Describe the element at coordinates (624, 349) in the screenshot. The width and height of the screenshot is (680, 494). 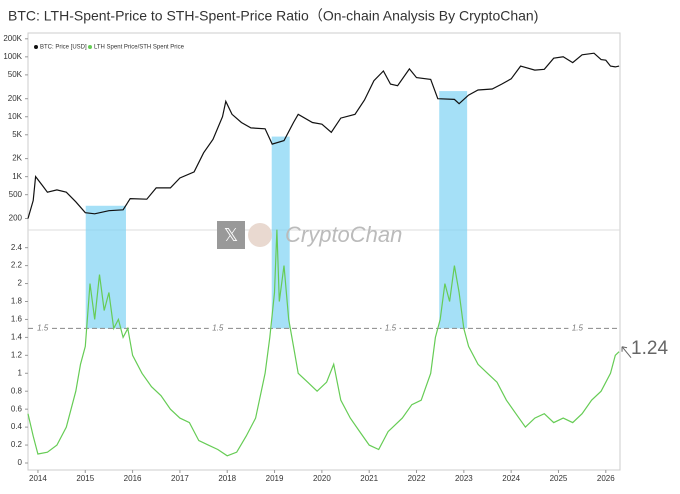
I see `annotation-arrowhead` at that location.